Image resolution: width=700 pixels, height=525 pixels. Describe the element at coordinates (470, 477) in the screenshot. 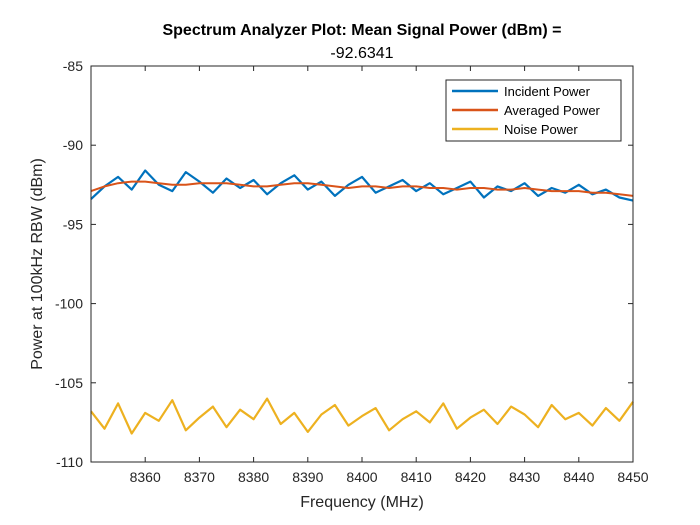

I see `x-tick-label: 8420` at that location.